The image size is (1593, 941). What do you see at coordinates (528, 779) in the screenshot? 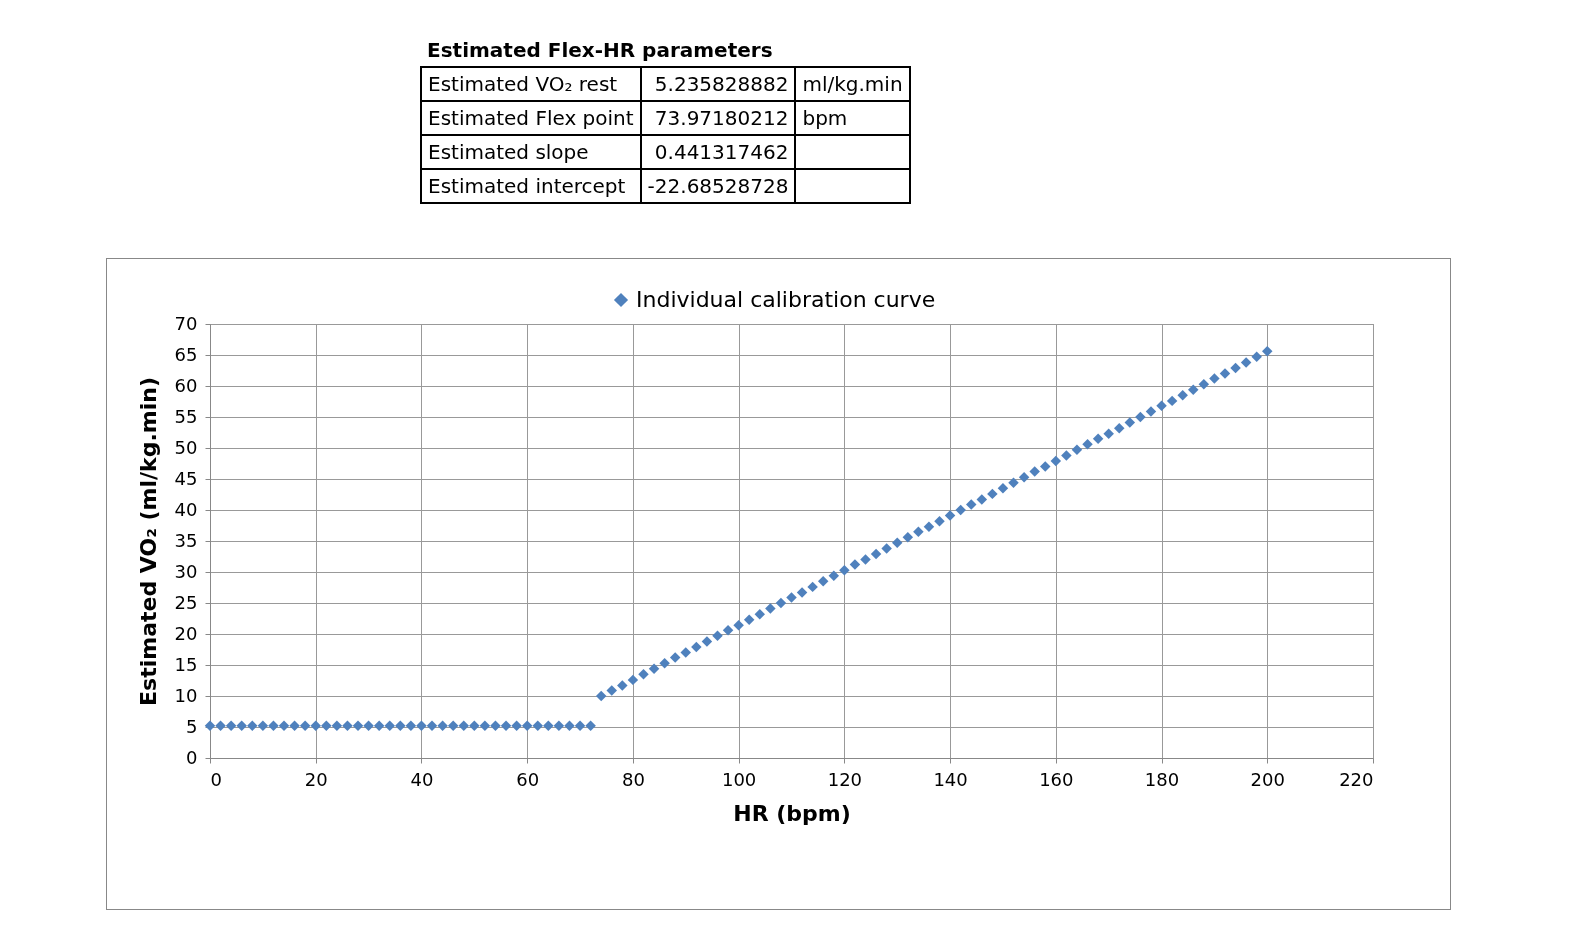
I see `x-tick-label: 60` at bounding box center [528, 779].